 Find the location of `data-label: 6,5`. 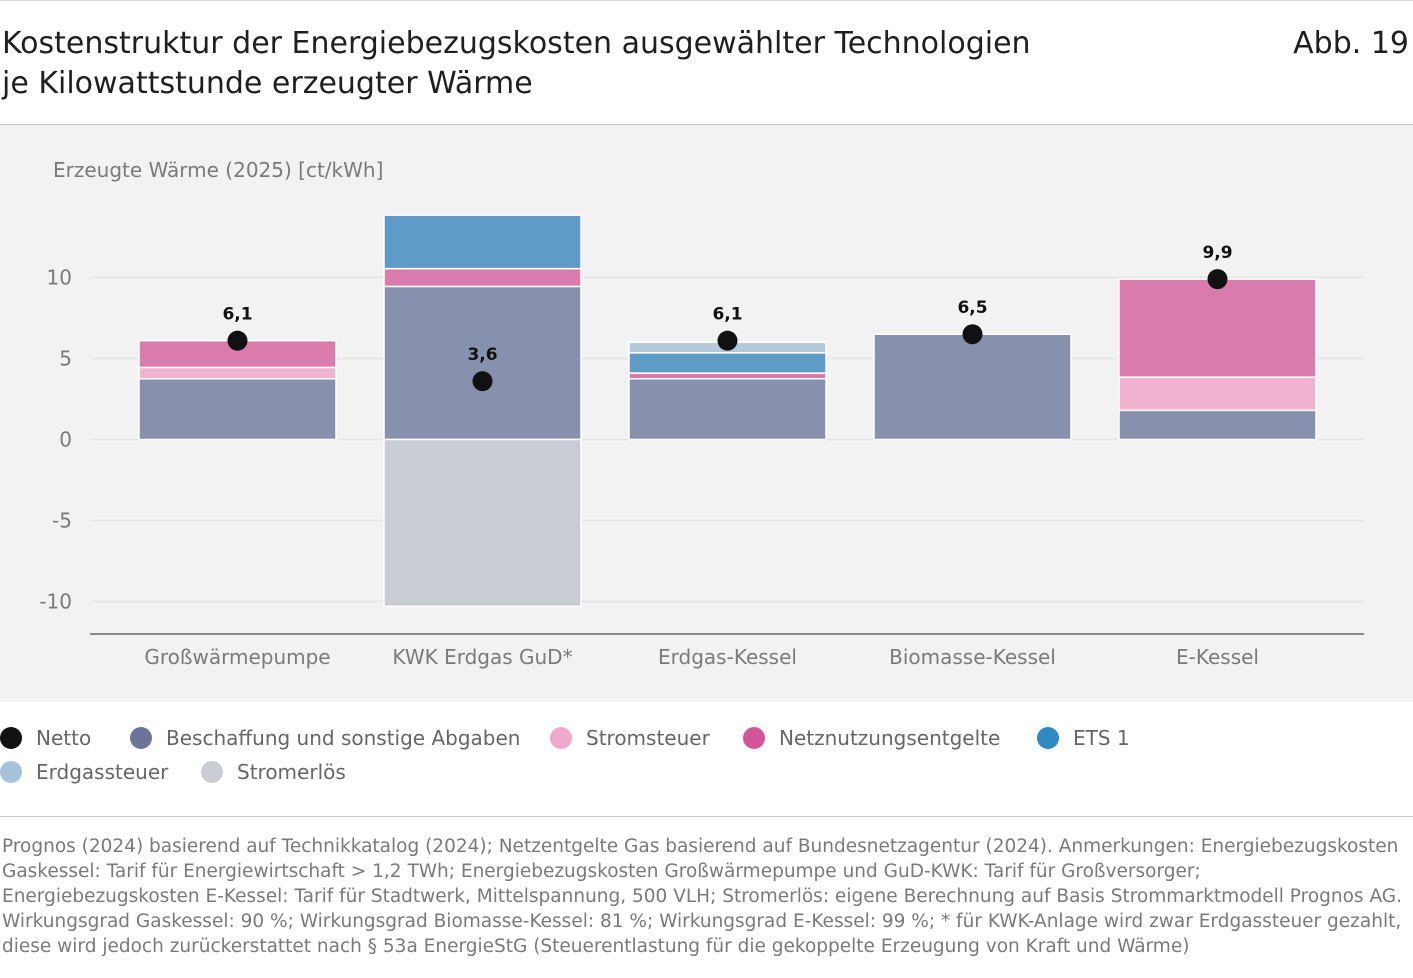

data-label: 6,5 is located at coordinates (972, 308).